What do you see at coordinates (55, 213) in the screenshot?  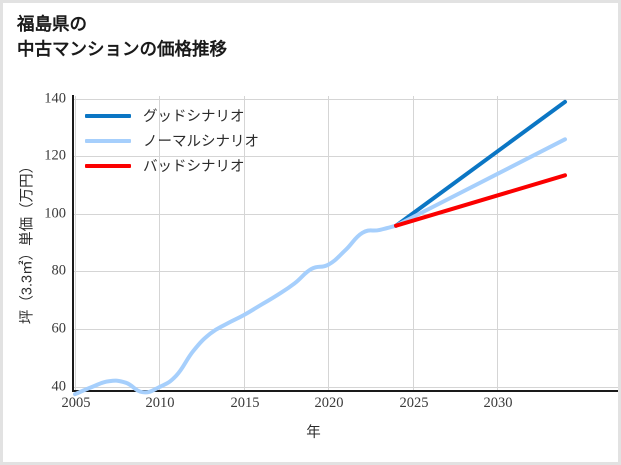 I see `y-tick-100: 100` at bounding box center [55, 213].